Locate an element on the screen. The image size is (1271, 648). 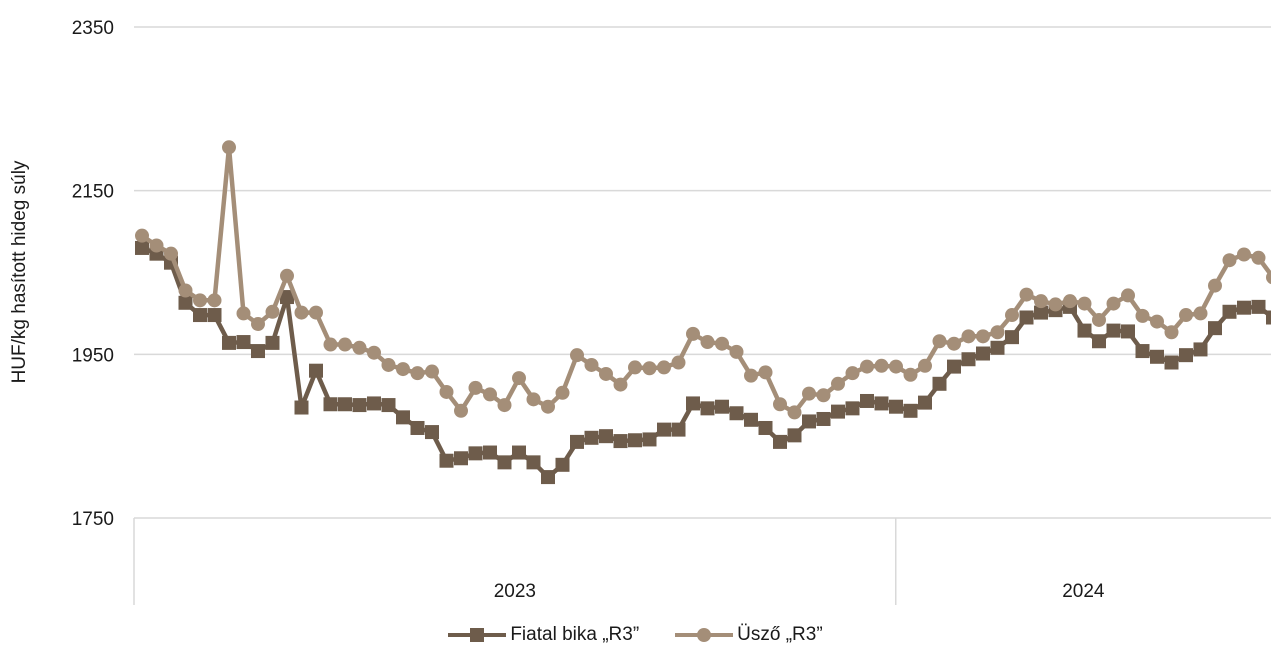
x-group-label: 2023 is located at coordinates (515, 591).